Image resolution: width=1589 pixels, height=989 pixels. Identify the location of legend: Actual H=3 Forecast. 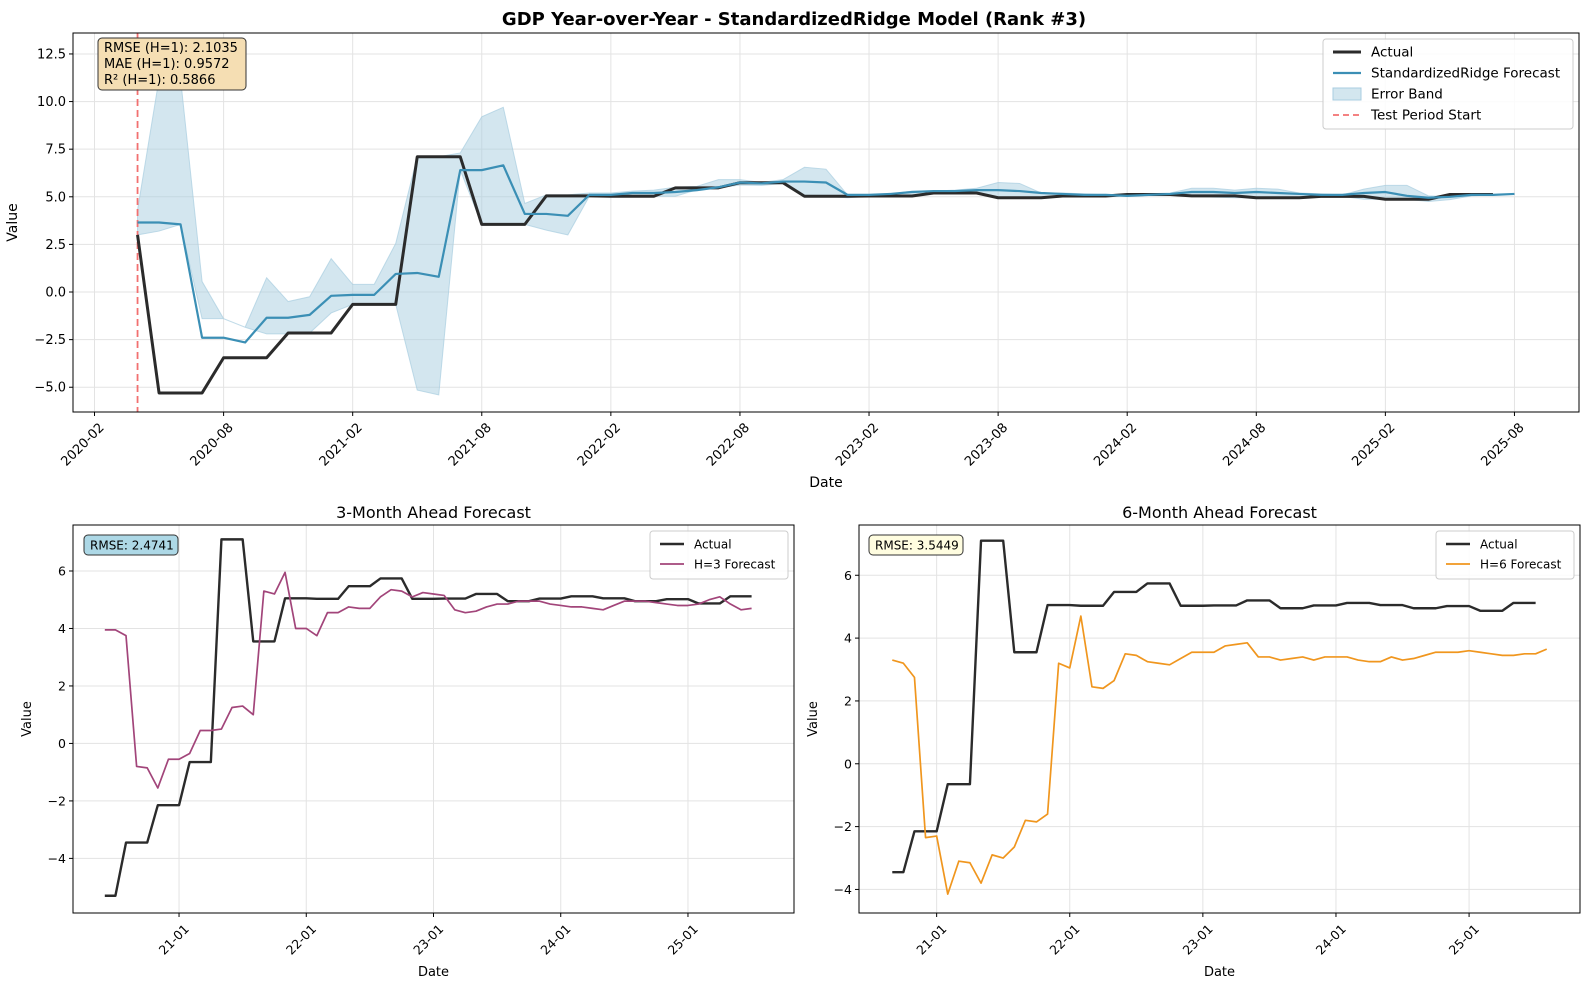
(719, 555).